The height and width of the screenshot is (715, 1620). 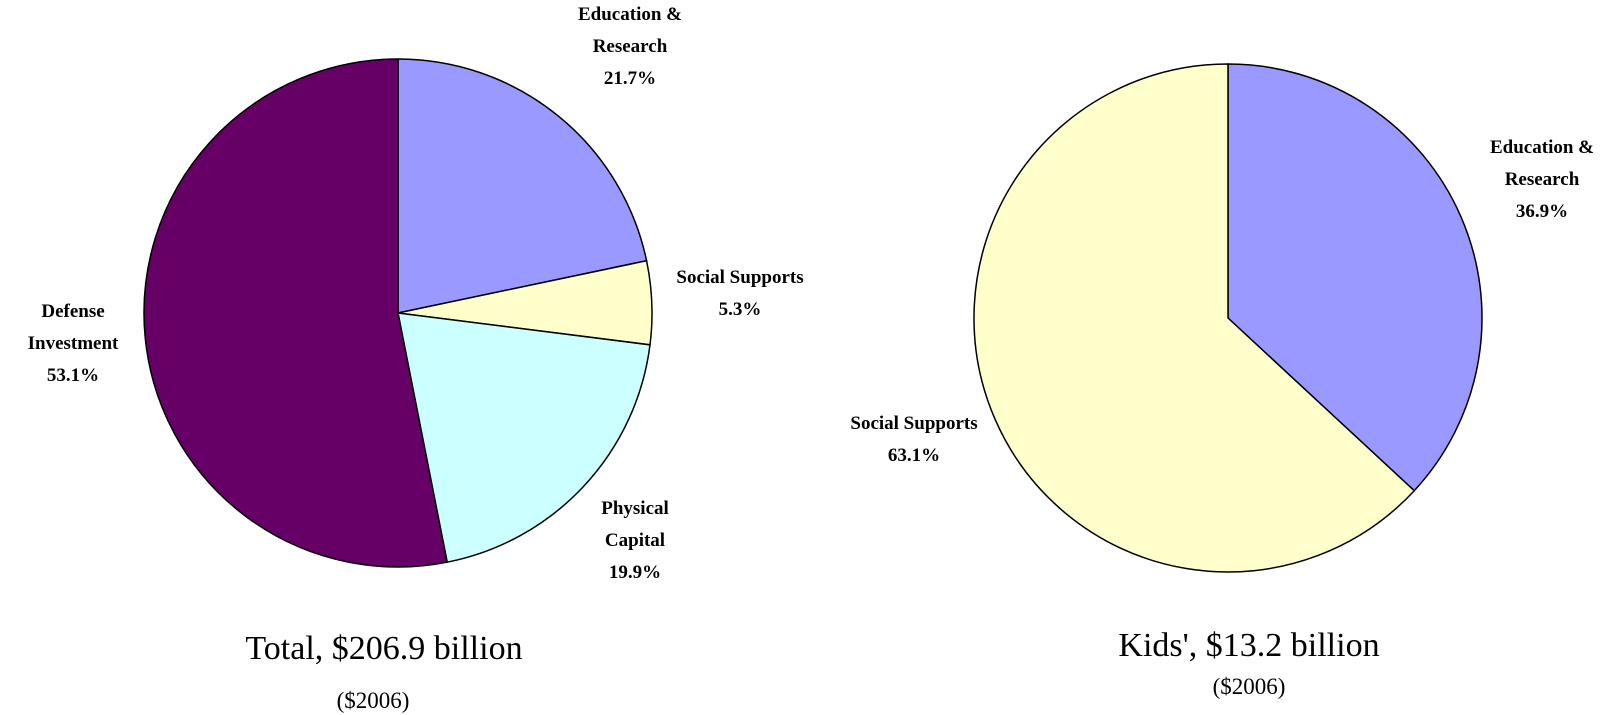 What do you see at coordinates (1542, 179) in the screenshot?
I see `kids-label-education-research: Education & Research 36.9%` at bounding box center [1542, 179].